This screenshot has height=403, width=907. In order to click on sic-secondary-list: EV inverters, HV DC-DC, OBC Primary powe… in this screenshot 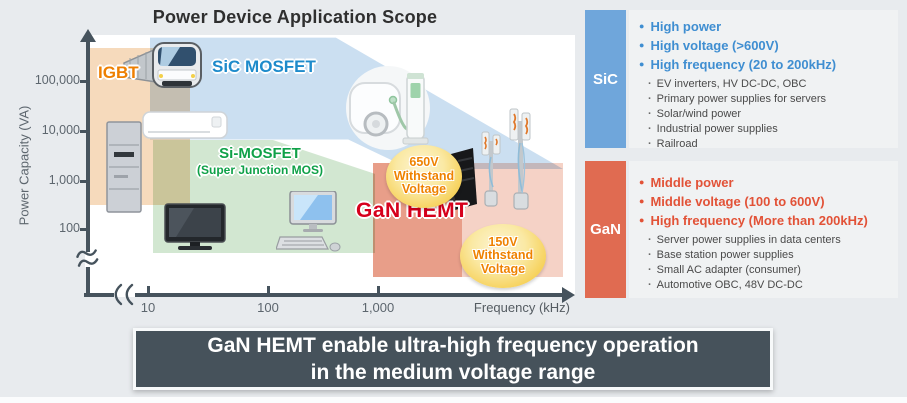, I will do `click(764, 114)`.